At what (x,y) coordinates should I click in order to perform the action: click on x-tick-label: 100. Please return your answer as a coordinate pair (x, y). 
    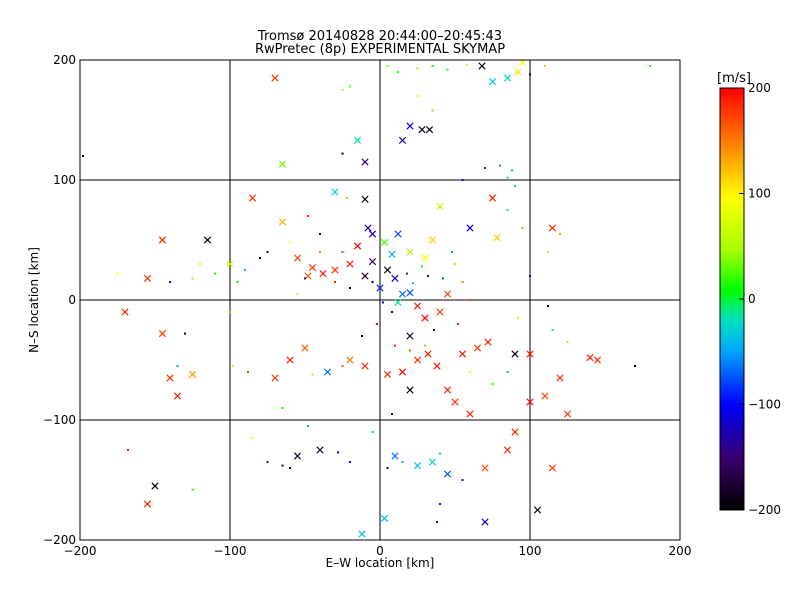
    Looking at the image, I should click on (530, 551).